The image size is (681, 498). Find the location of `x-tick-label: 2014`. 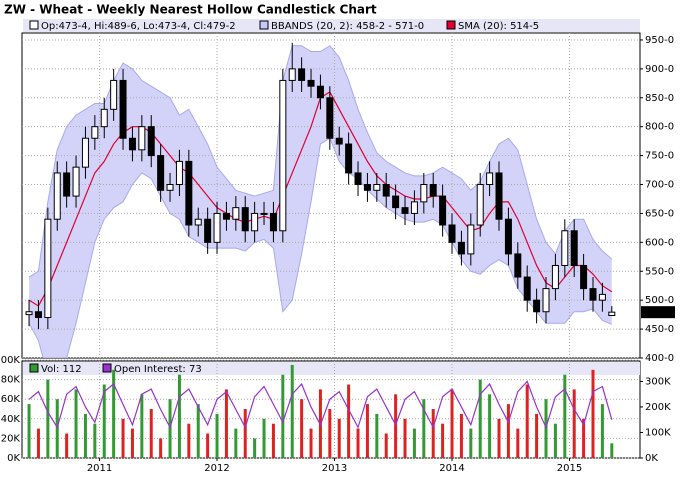

x-tick-label: 2014 is located at coordinates (451, 468).